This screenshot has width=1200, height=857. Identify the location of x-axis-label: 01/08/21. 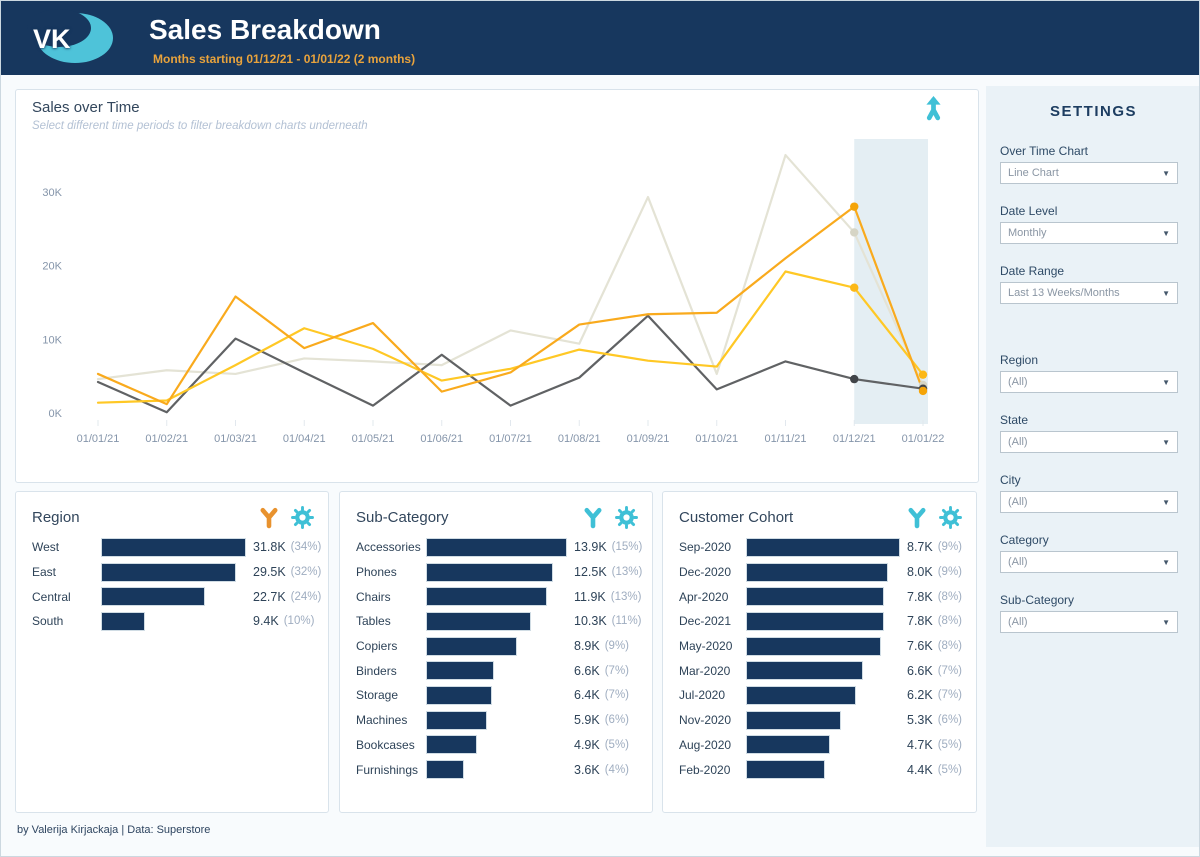
(579, 439).